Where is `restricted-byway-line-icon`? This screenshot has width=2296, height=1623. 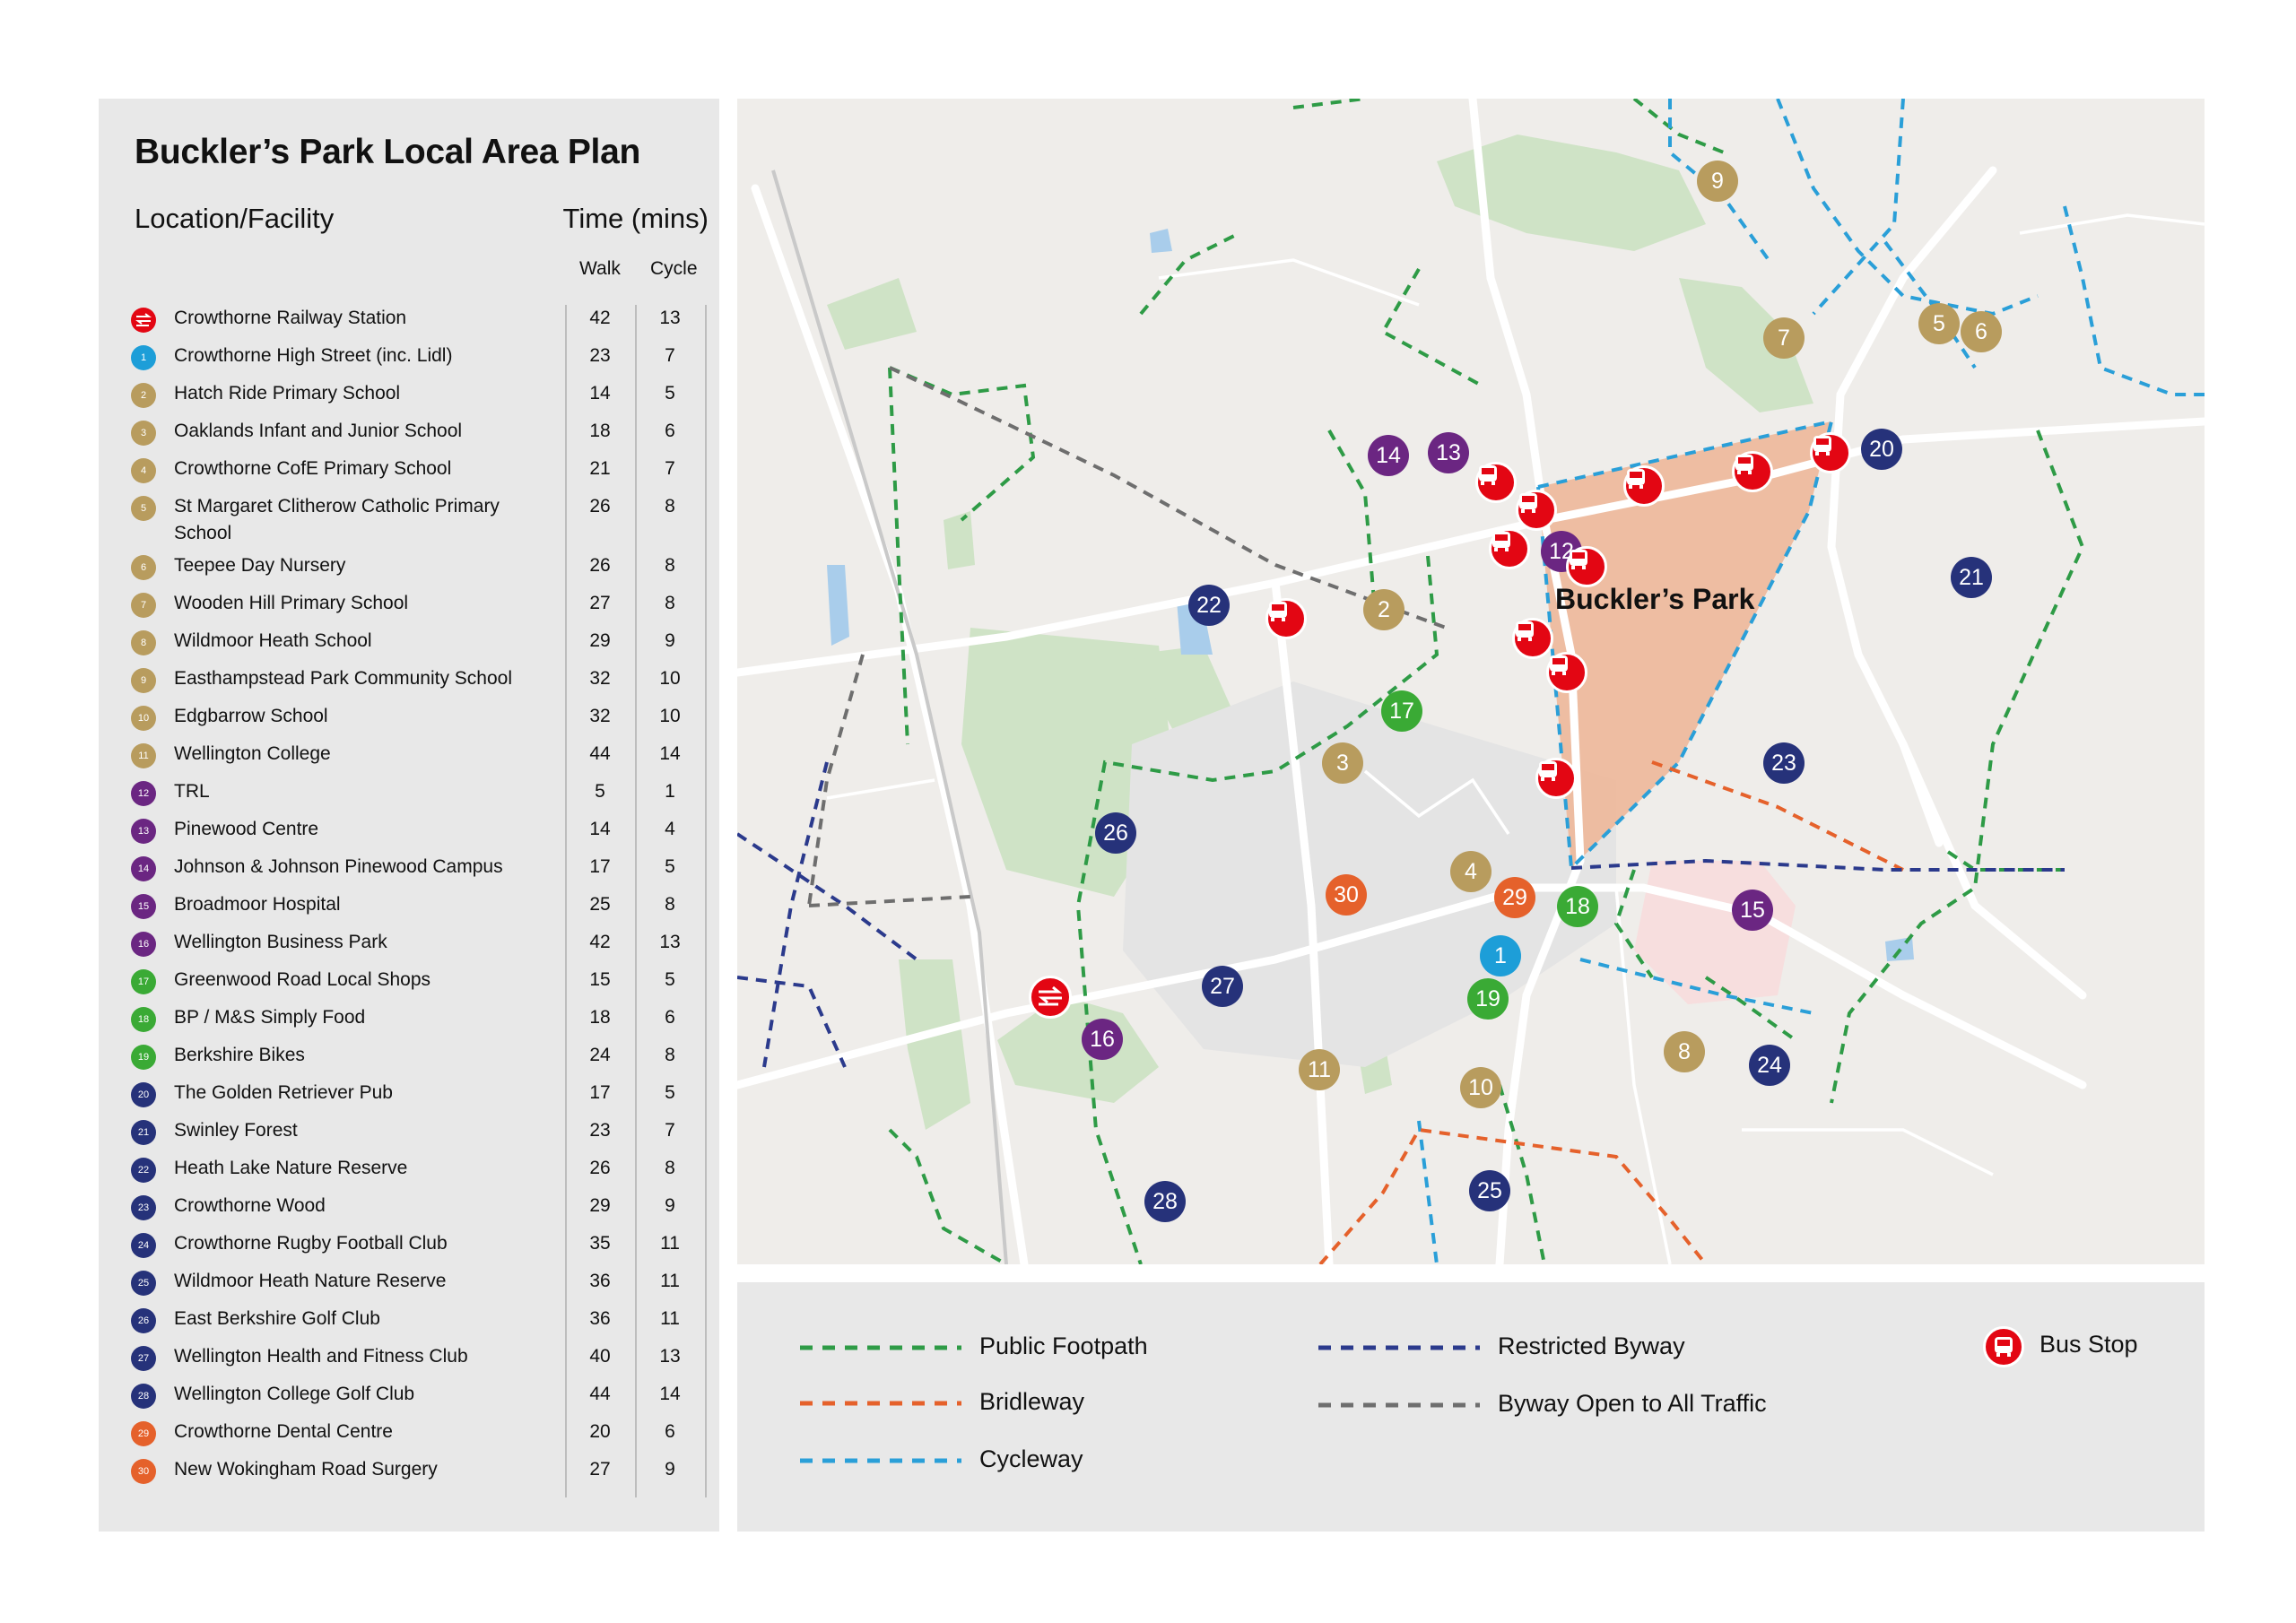
restricted-byway-line-icon is located at coordinates (1399, 1347).